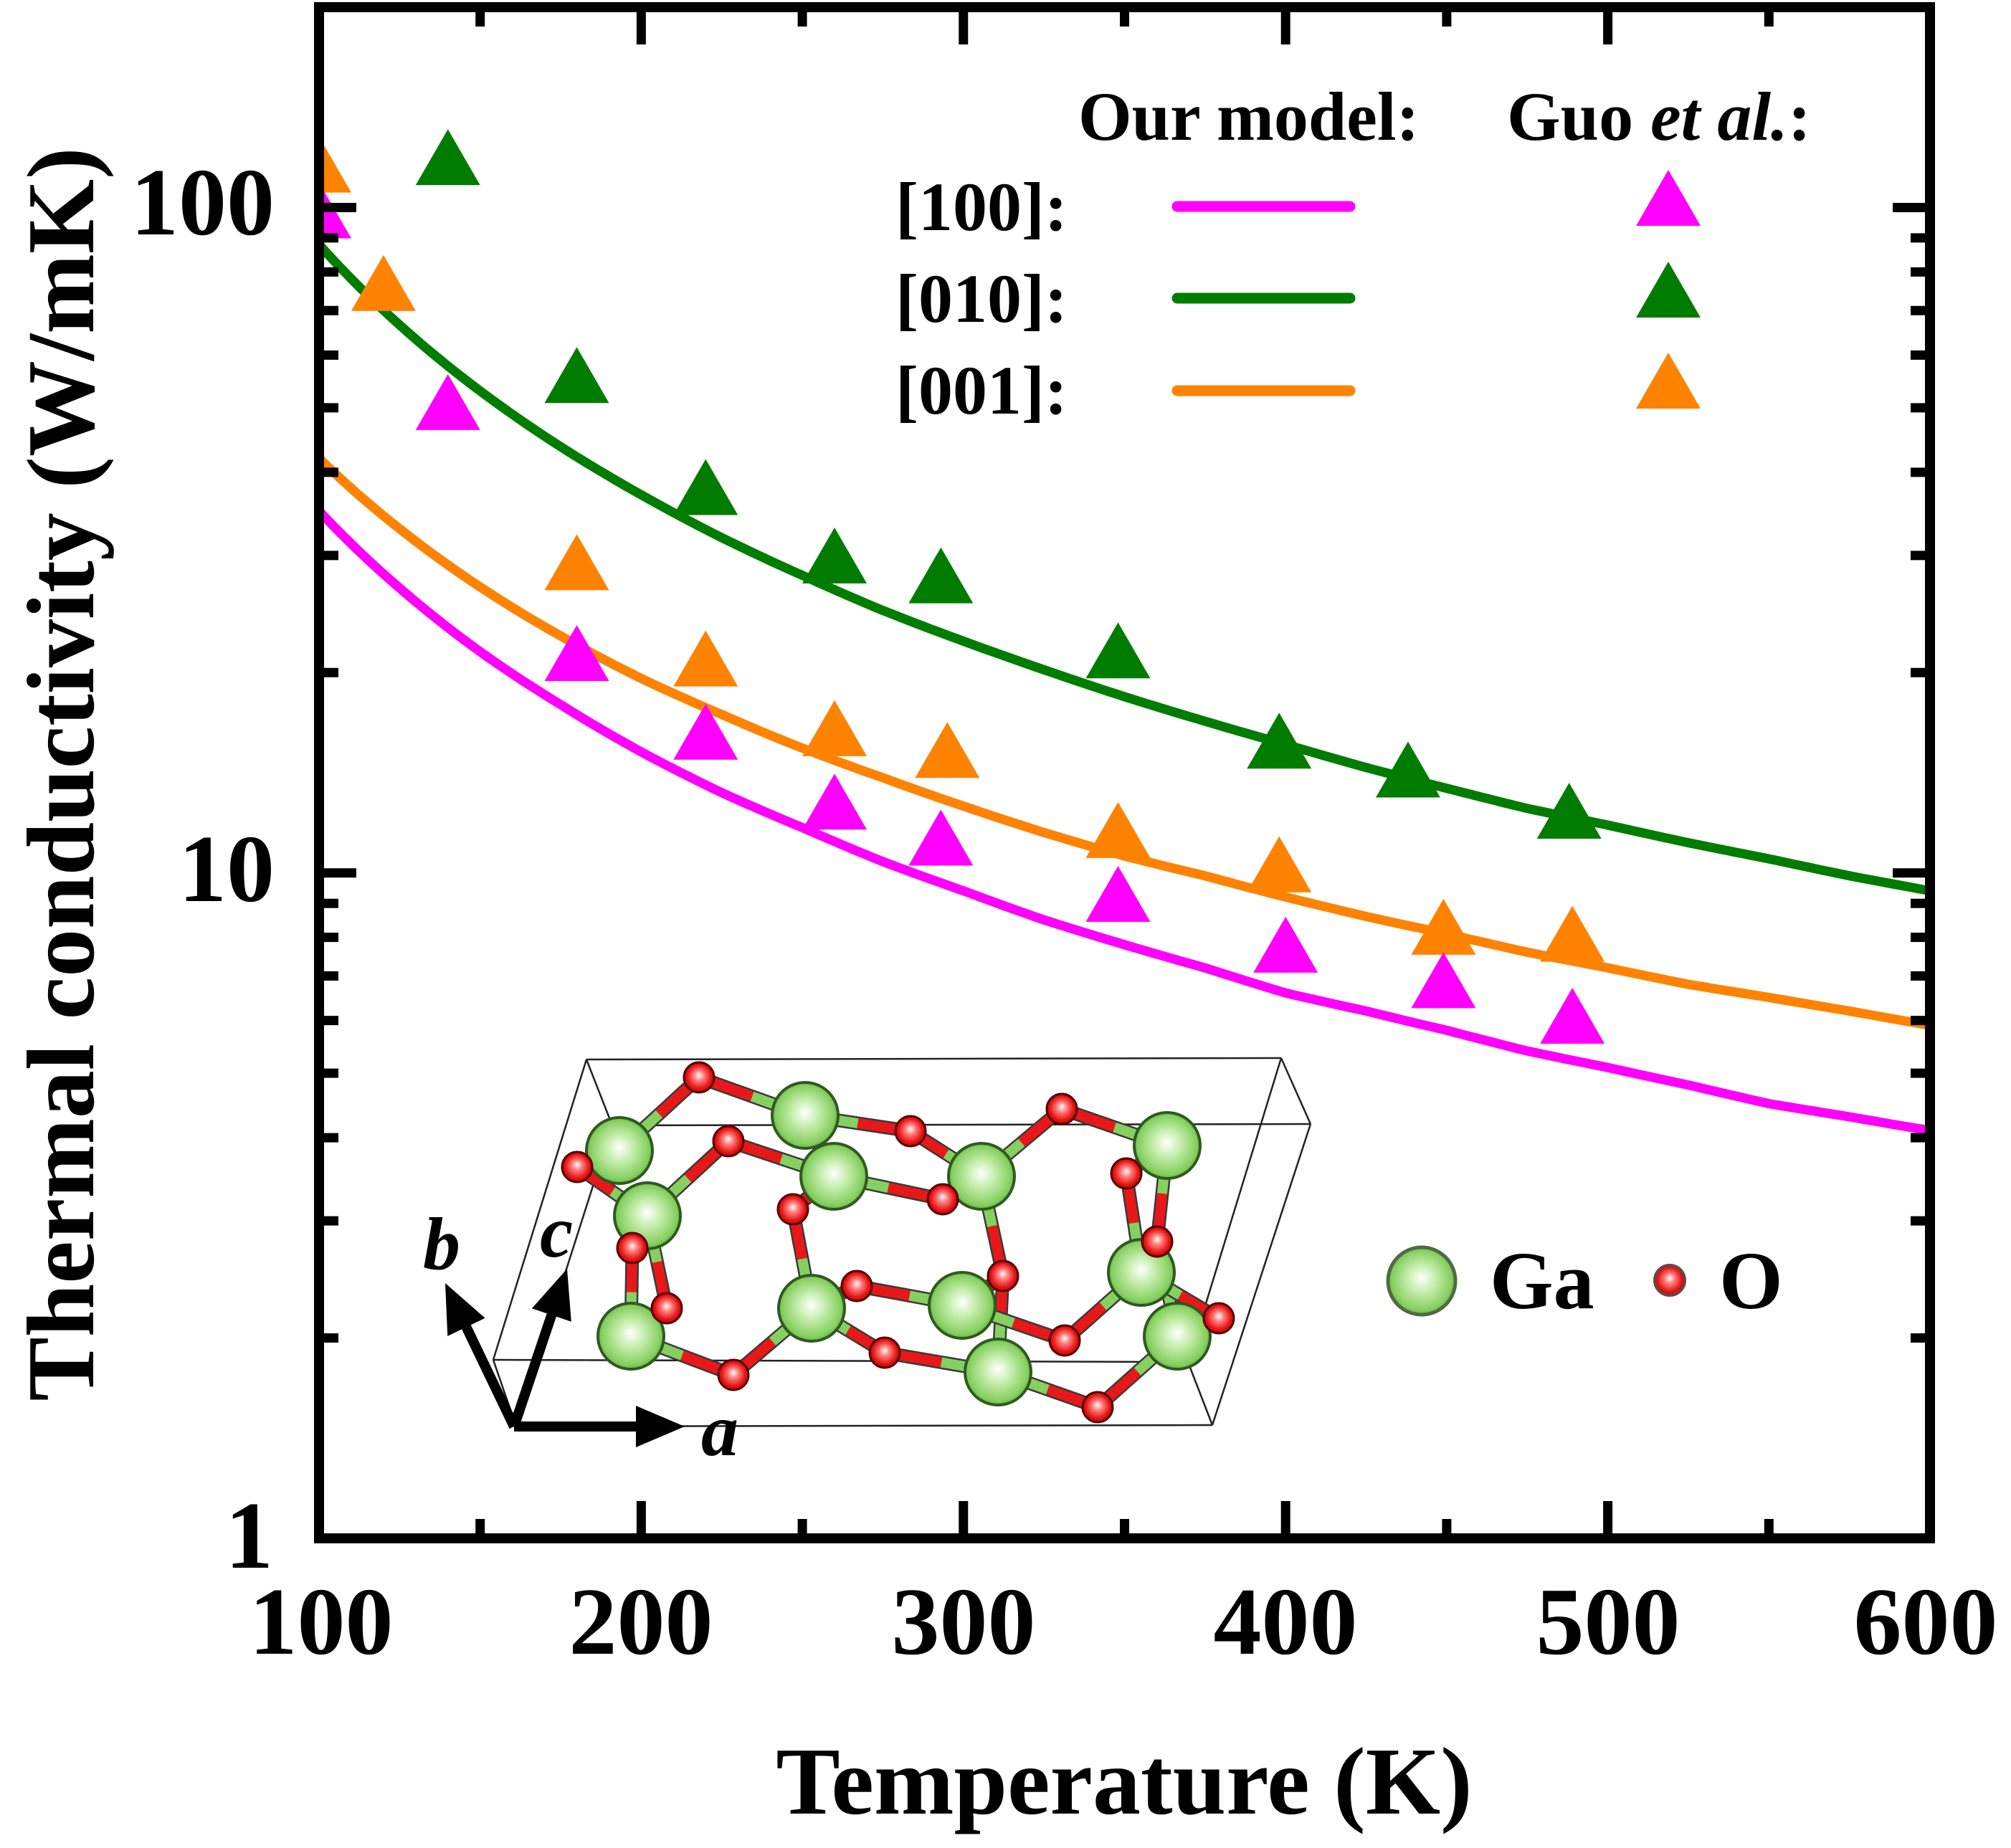  Describe the element at coordinates (981, 298) in the screenshot. I see `legend-label-010: [010]:` at that location.